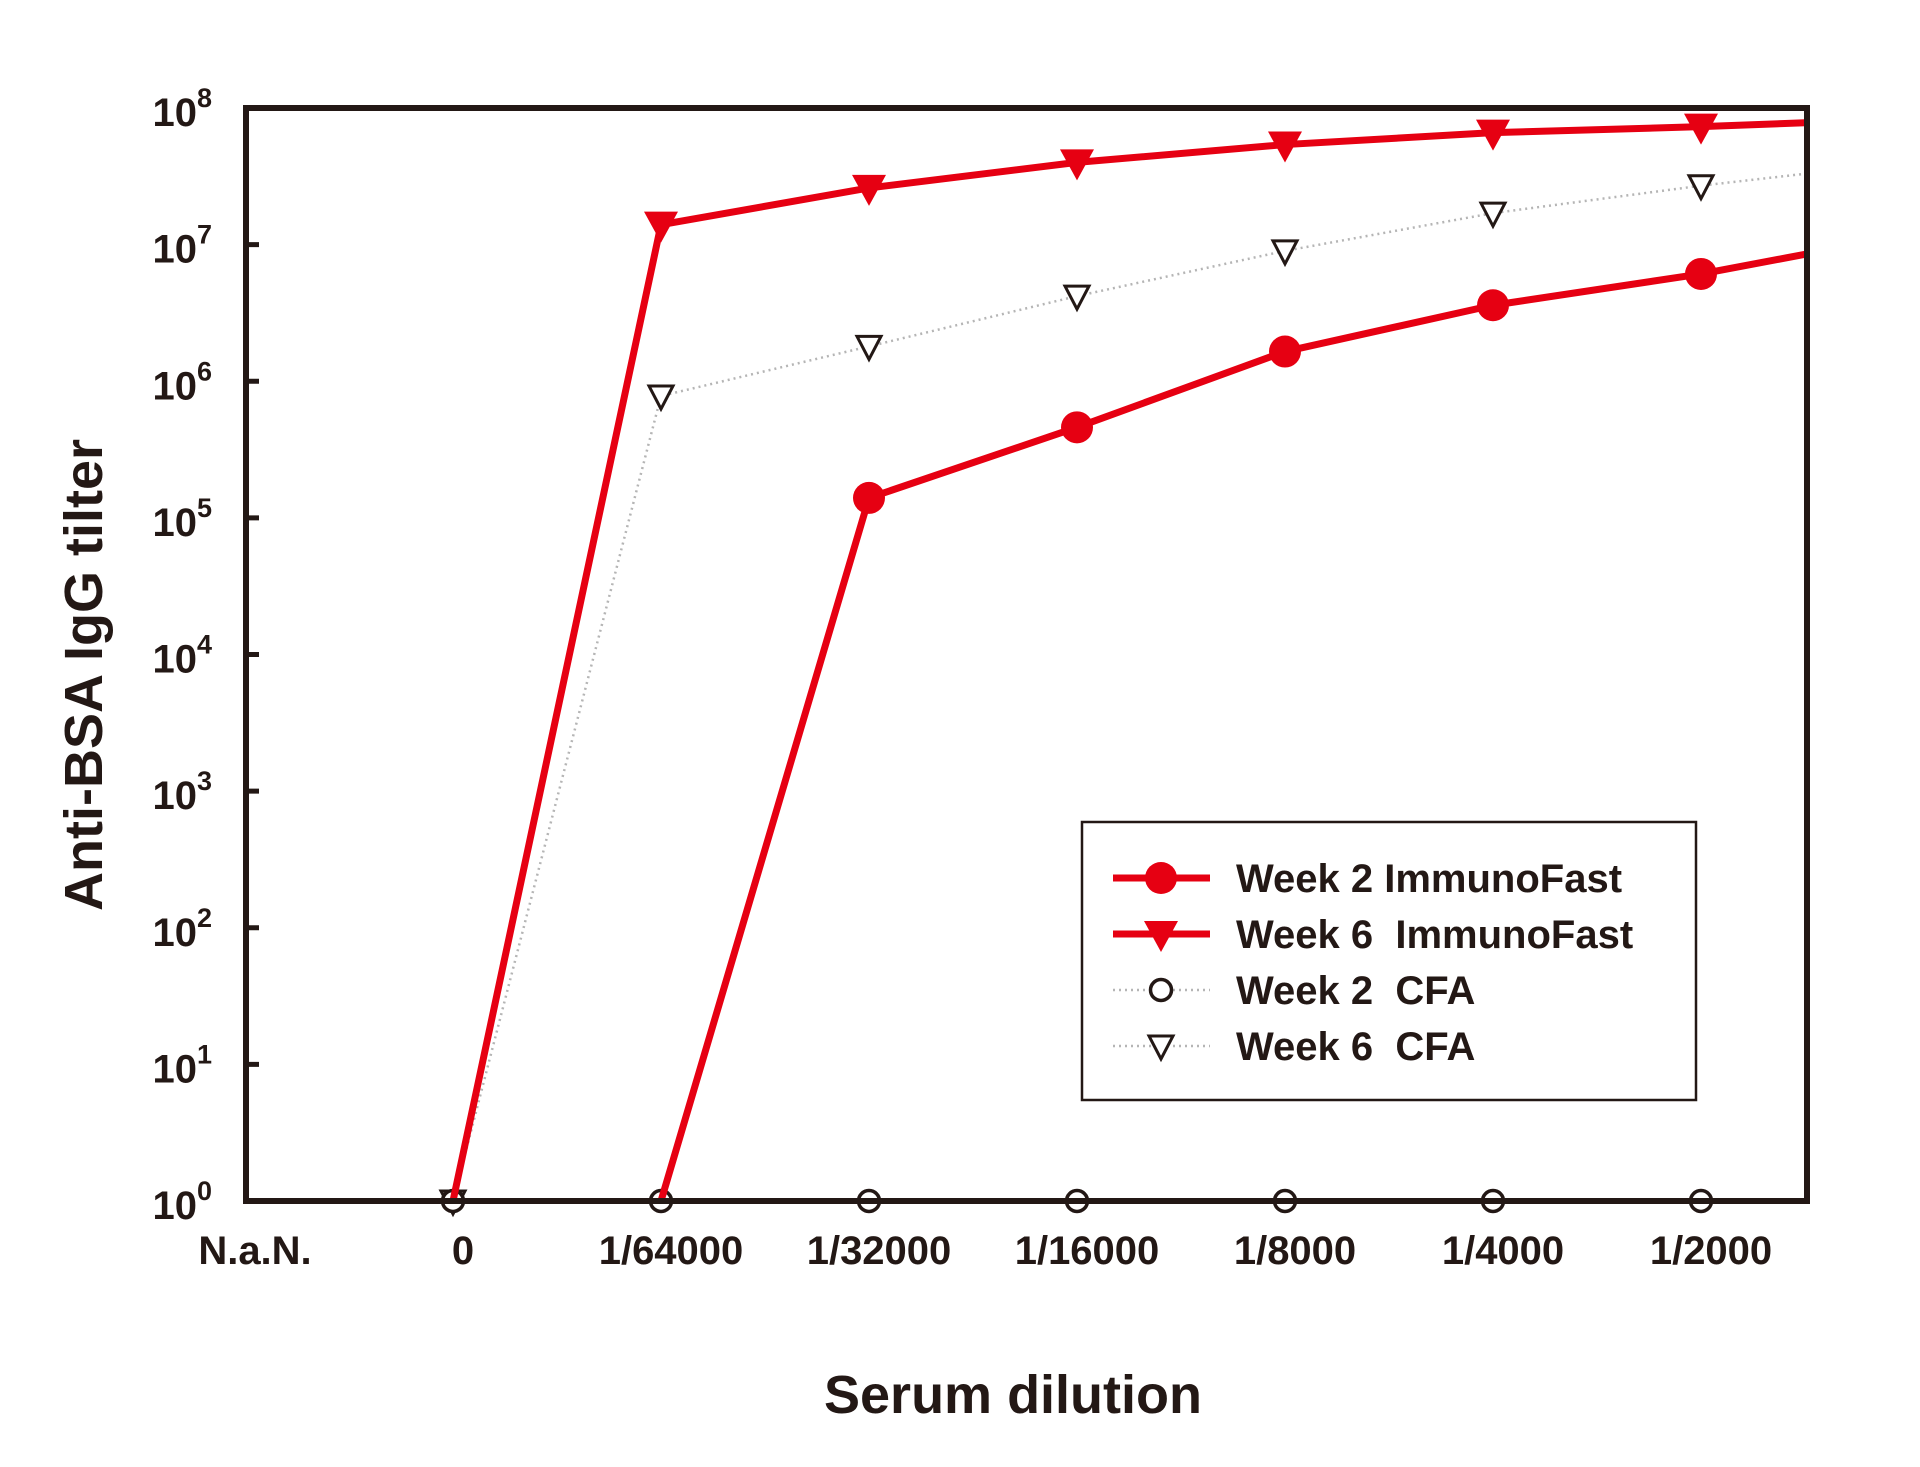 The height and width of the screenshot is (1467, 1920). What do you see at coordinates (182, 382) in the screenshot?
I see `y-tick-label: 10⁶` at bounding box center [182, 382].